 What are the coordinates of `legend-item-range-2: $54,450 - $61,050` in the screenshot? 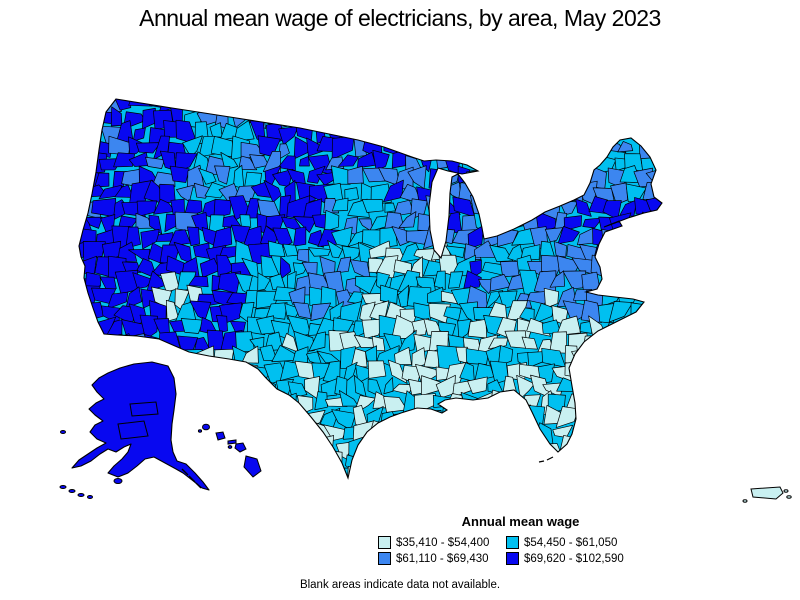 It's located at (586, 542).